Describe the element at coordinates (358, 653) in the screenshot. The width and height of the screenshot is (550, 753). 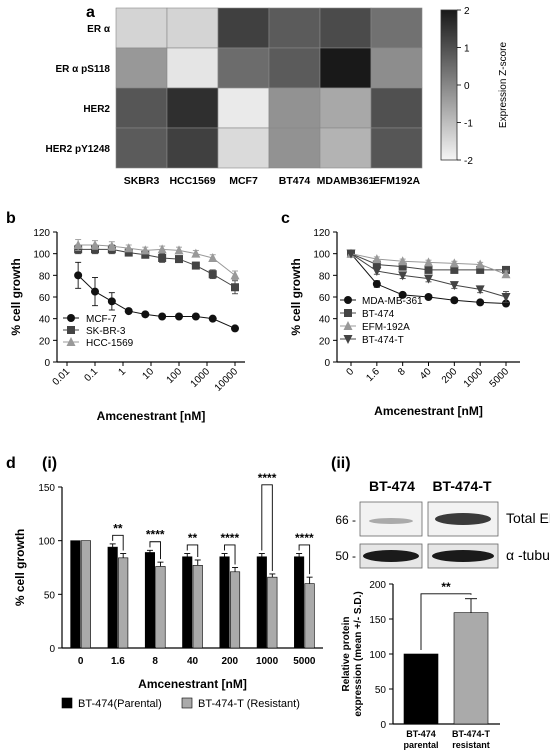
I see `y-axis-label: expression (mean +/- S.D.)` at that location.